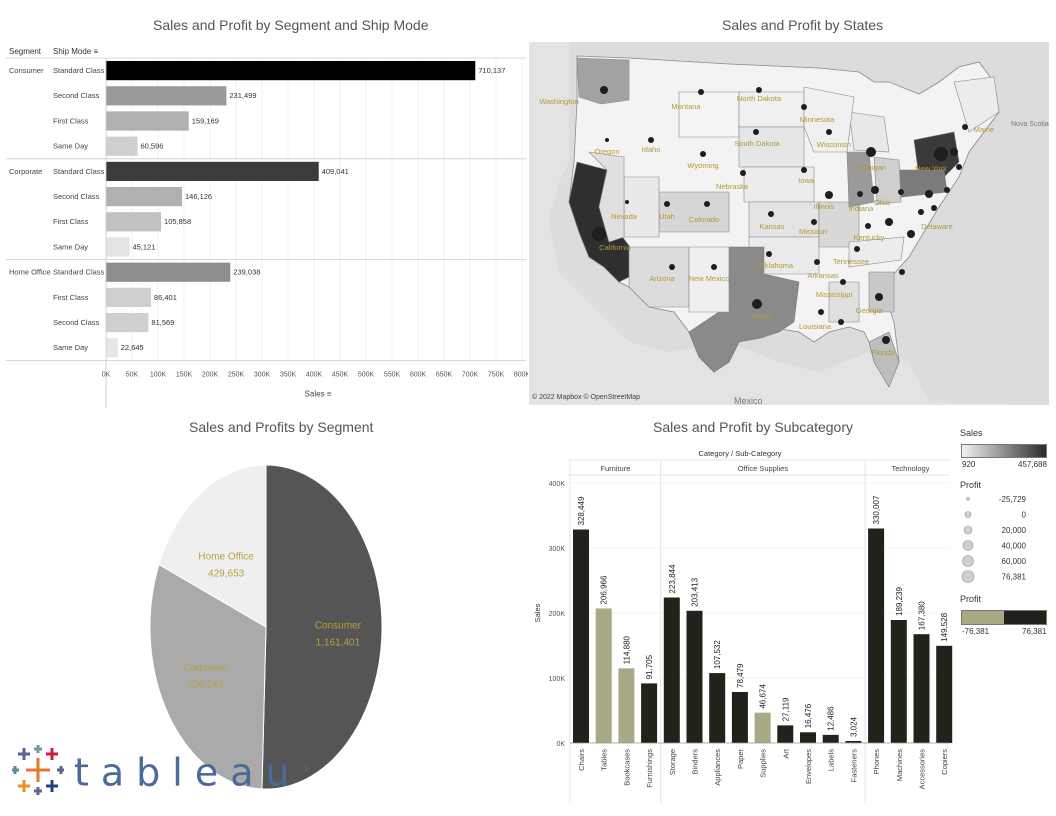 The width and height of the screenshot is (1056, 816). I want to click on x-tick-label: 450K, so click(340, 374).